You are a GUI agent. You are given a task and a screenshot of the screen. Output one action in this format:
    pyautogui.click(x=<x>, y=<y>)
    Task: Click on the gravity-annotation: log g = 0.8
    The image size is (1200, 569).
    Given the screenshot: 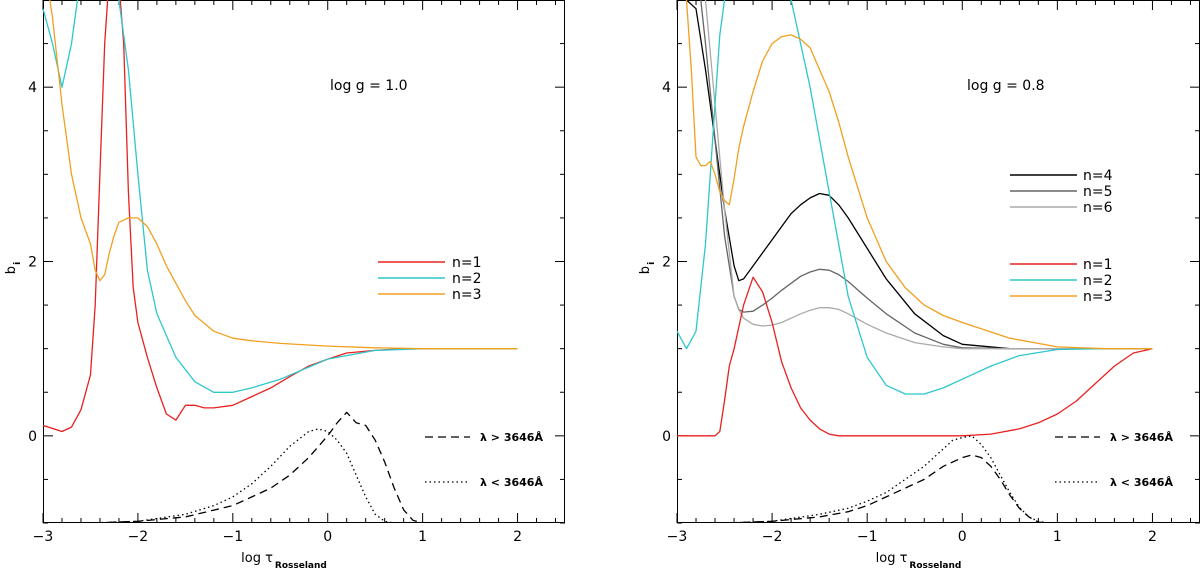 What is the action you would take?
    pyautogui.click(x=1006, y=86)
    